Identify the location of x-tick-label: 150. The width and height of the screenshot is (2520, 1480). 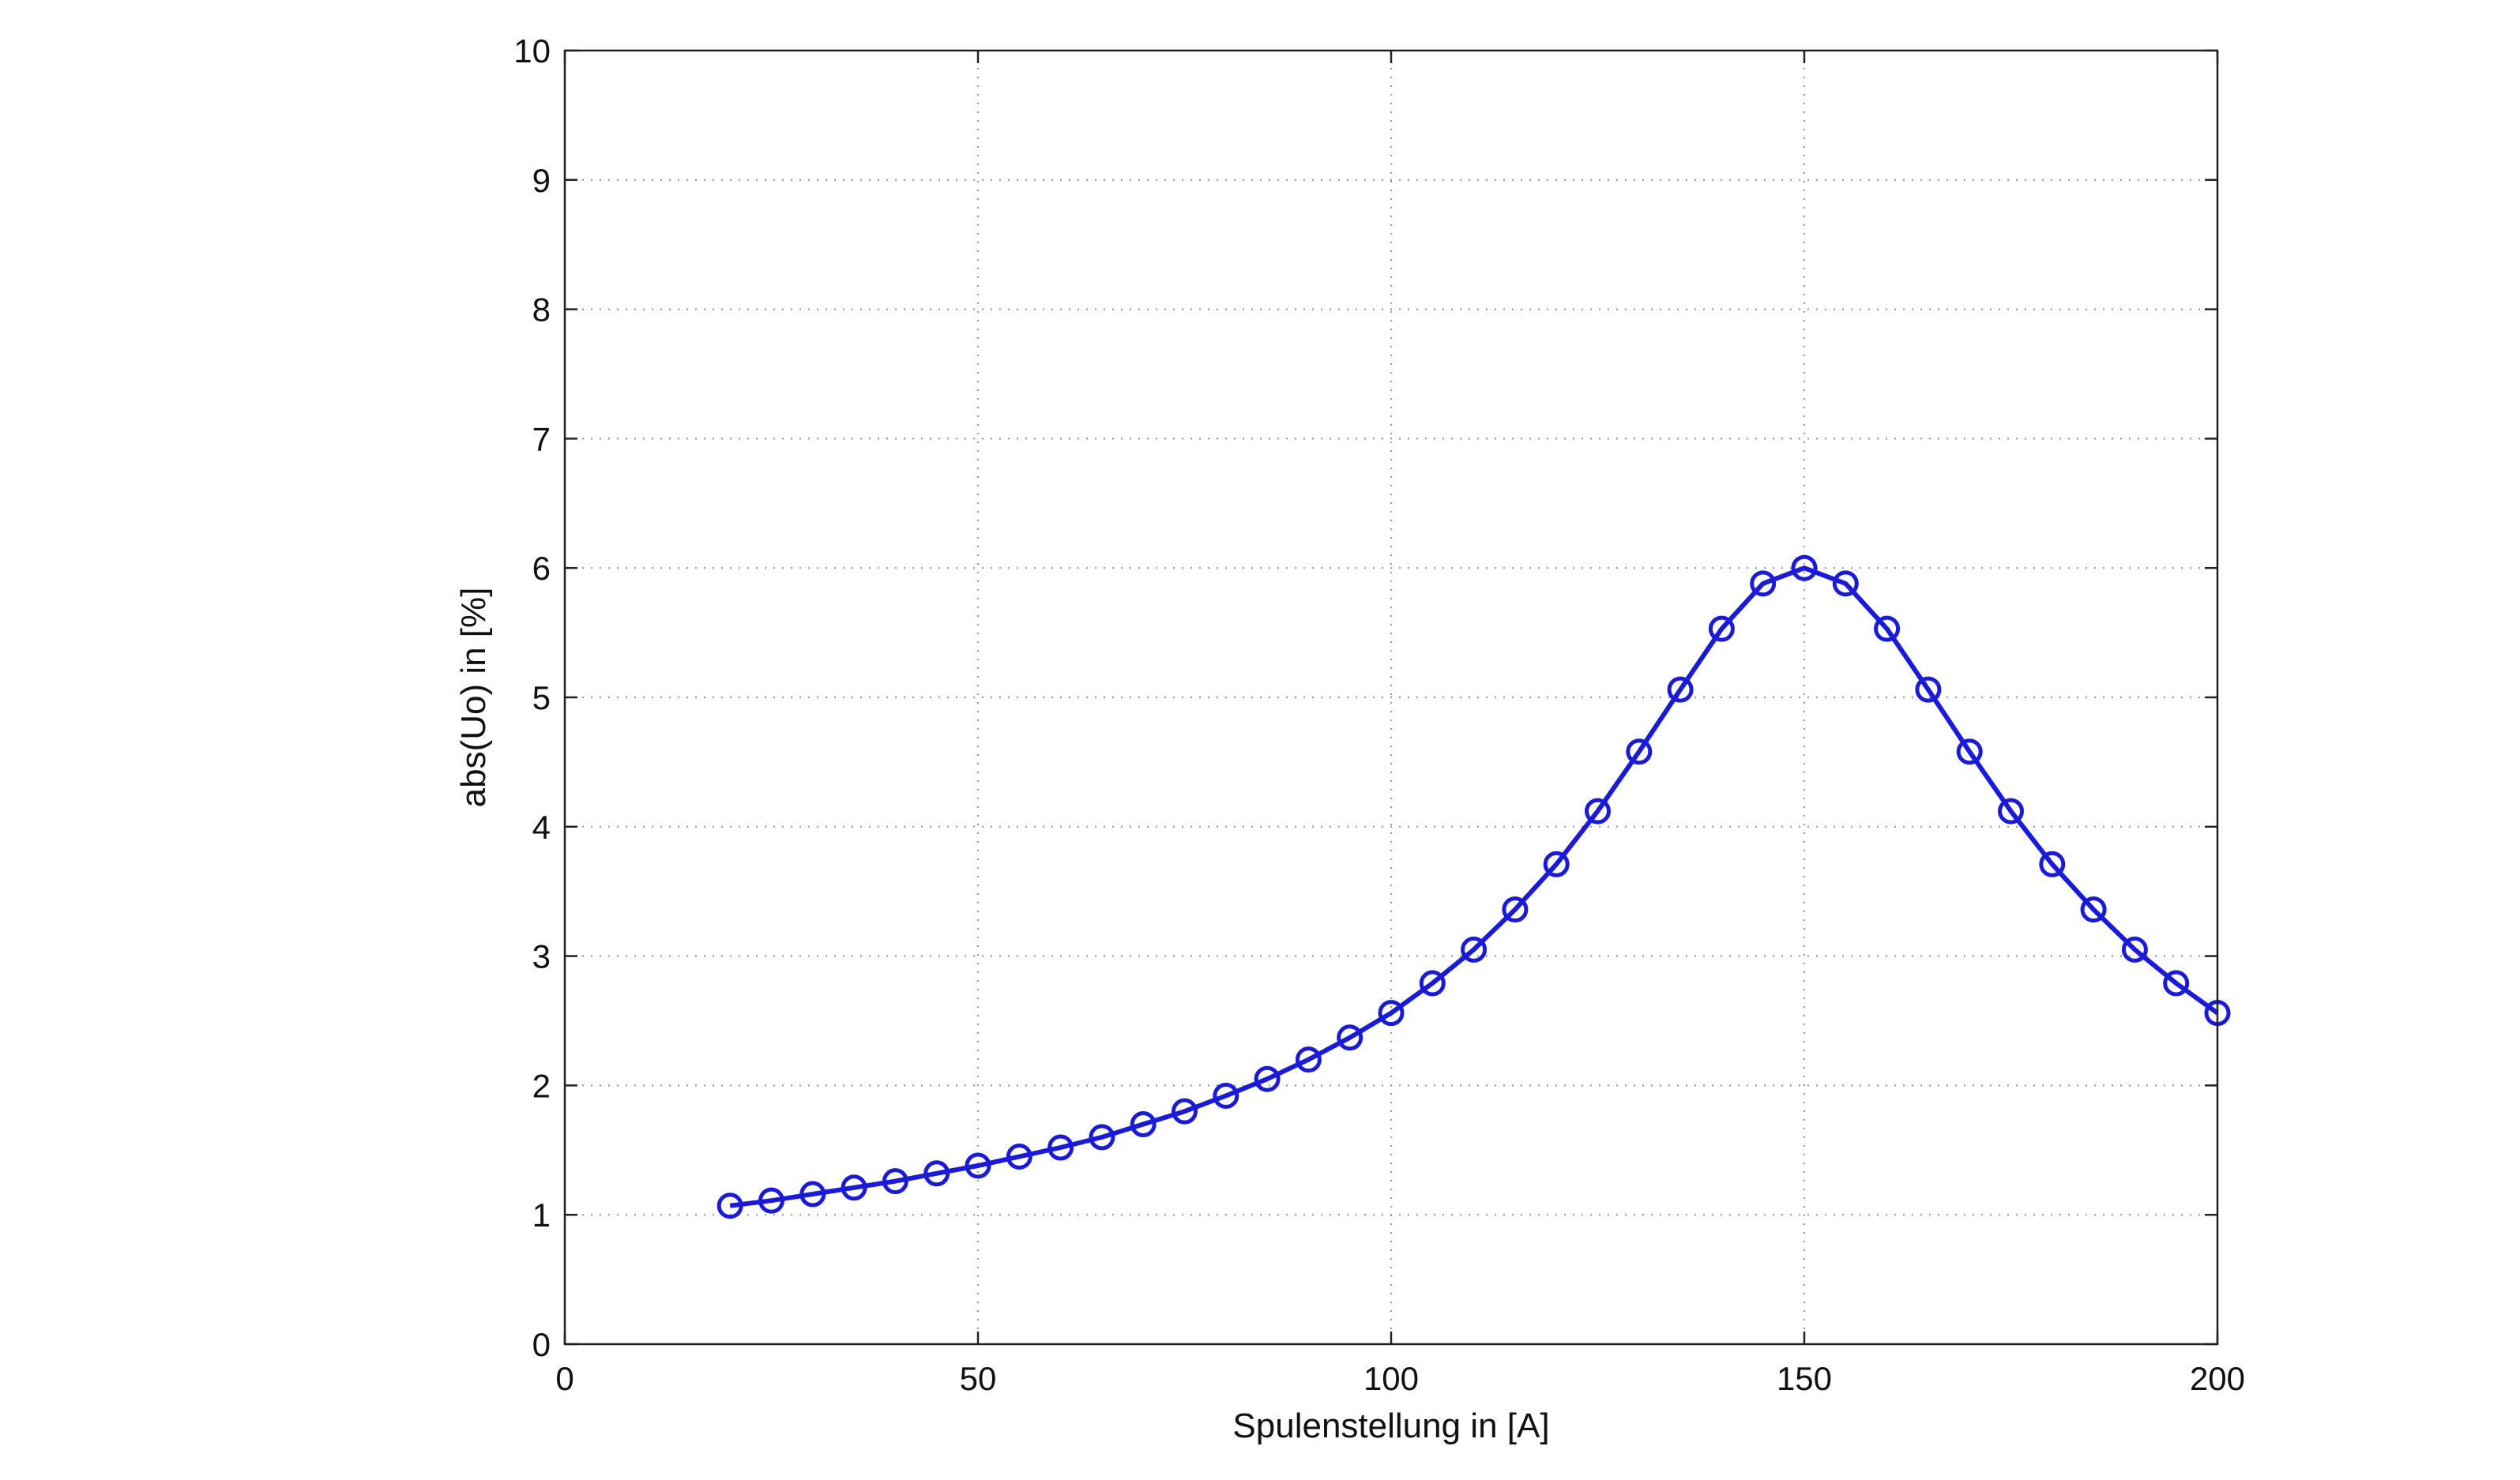
(1804, 1378).